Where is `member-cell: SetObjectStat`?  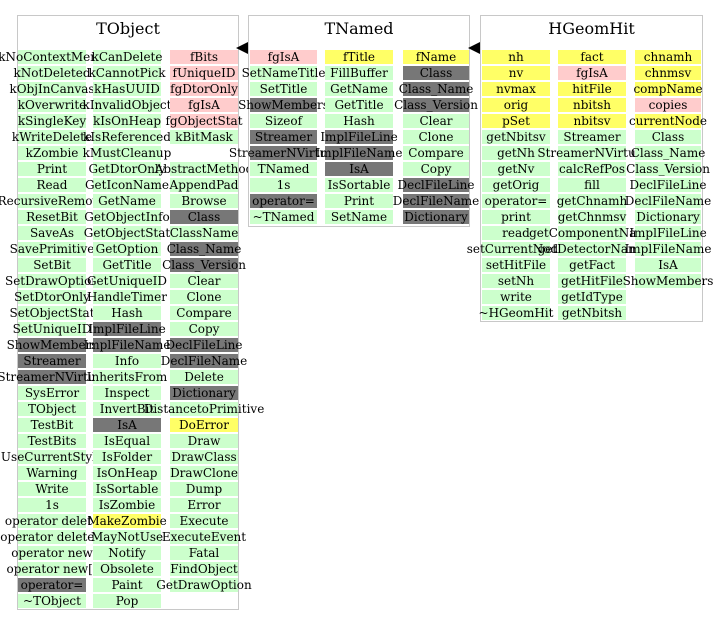 member-cell: SetObjectStat is located at coordinates (52, 313).